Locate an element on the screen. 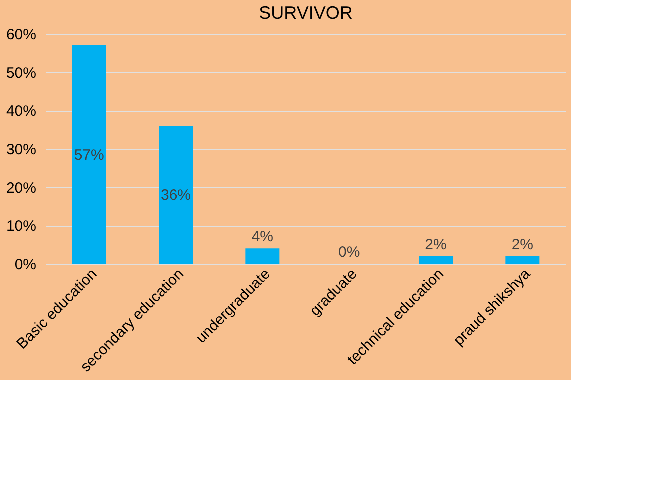 Image resolution: width=669 pixels, height=477 pixels. y-tick-label: 50% is located at coordinates (21, 73).